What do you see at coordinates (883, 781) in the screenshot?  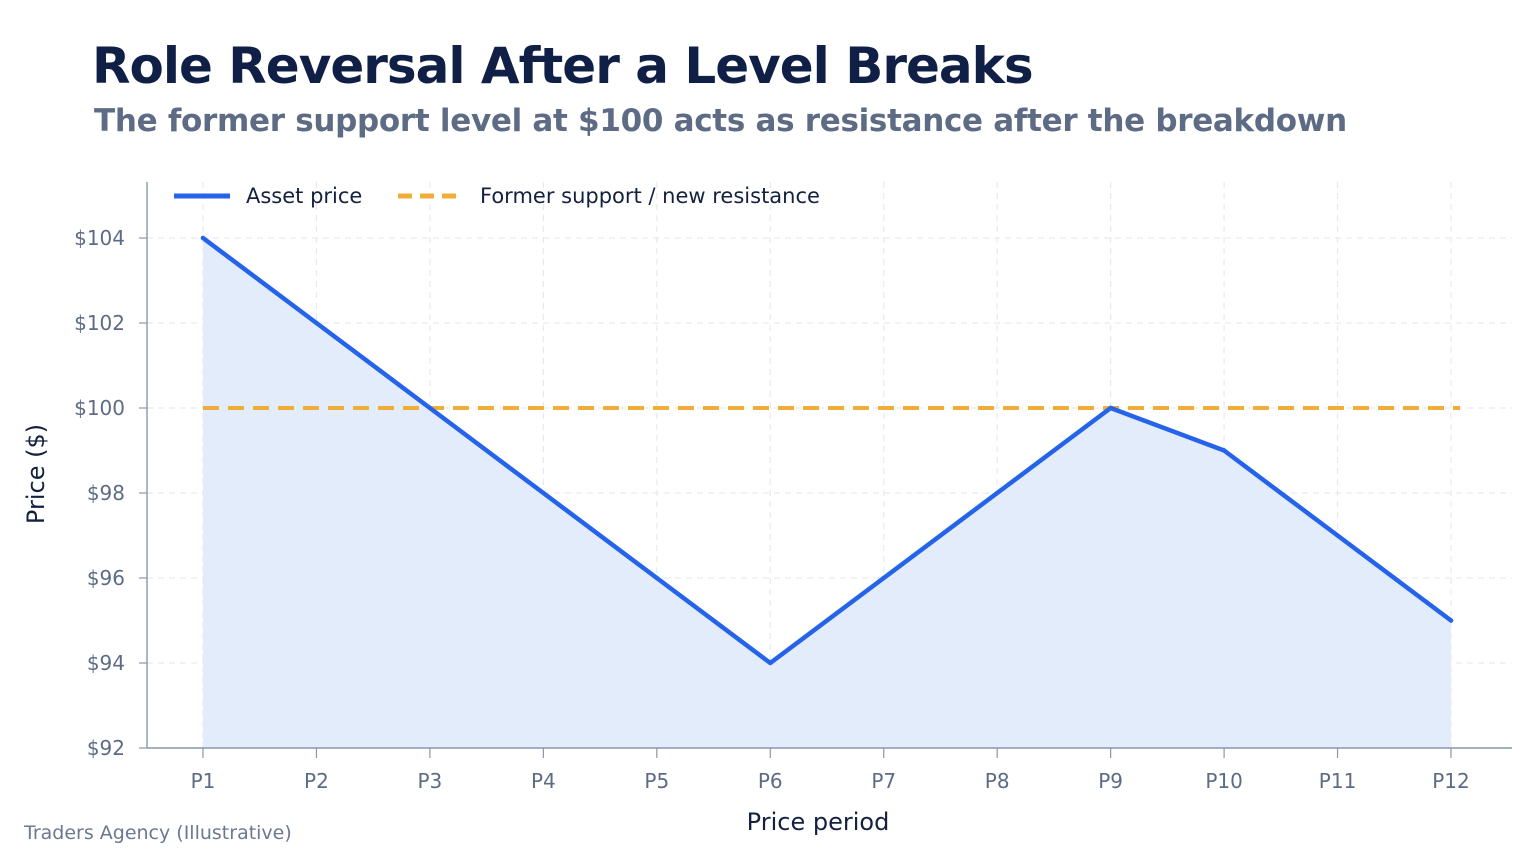 I see `x-tick-label-P7: P7` at bounding box center [883, 781].